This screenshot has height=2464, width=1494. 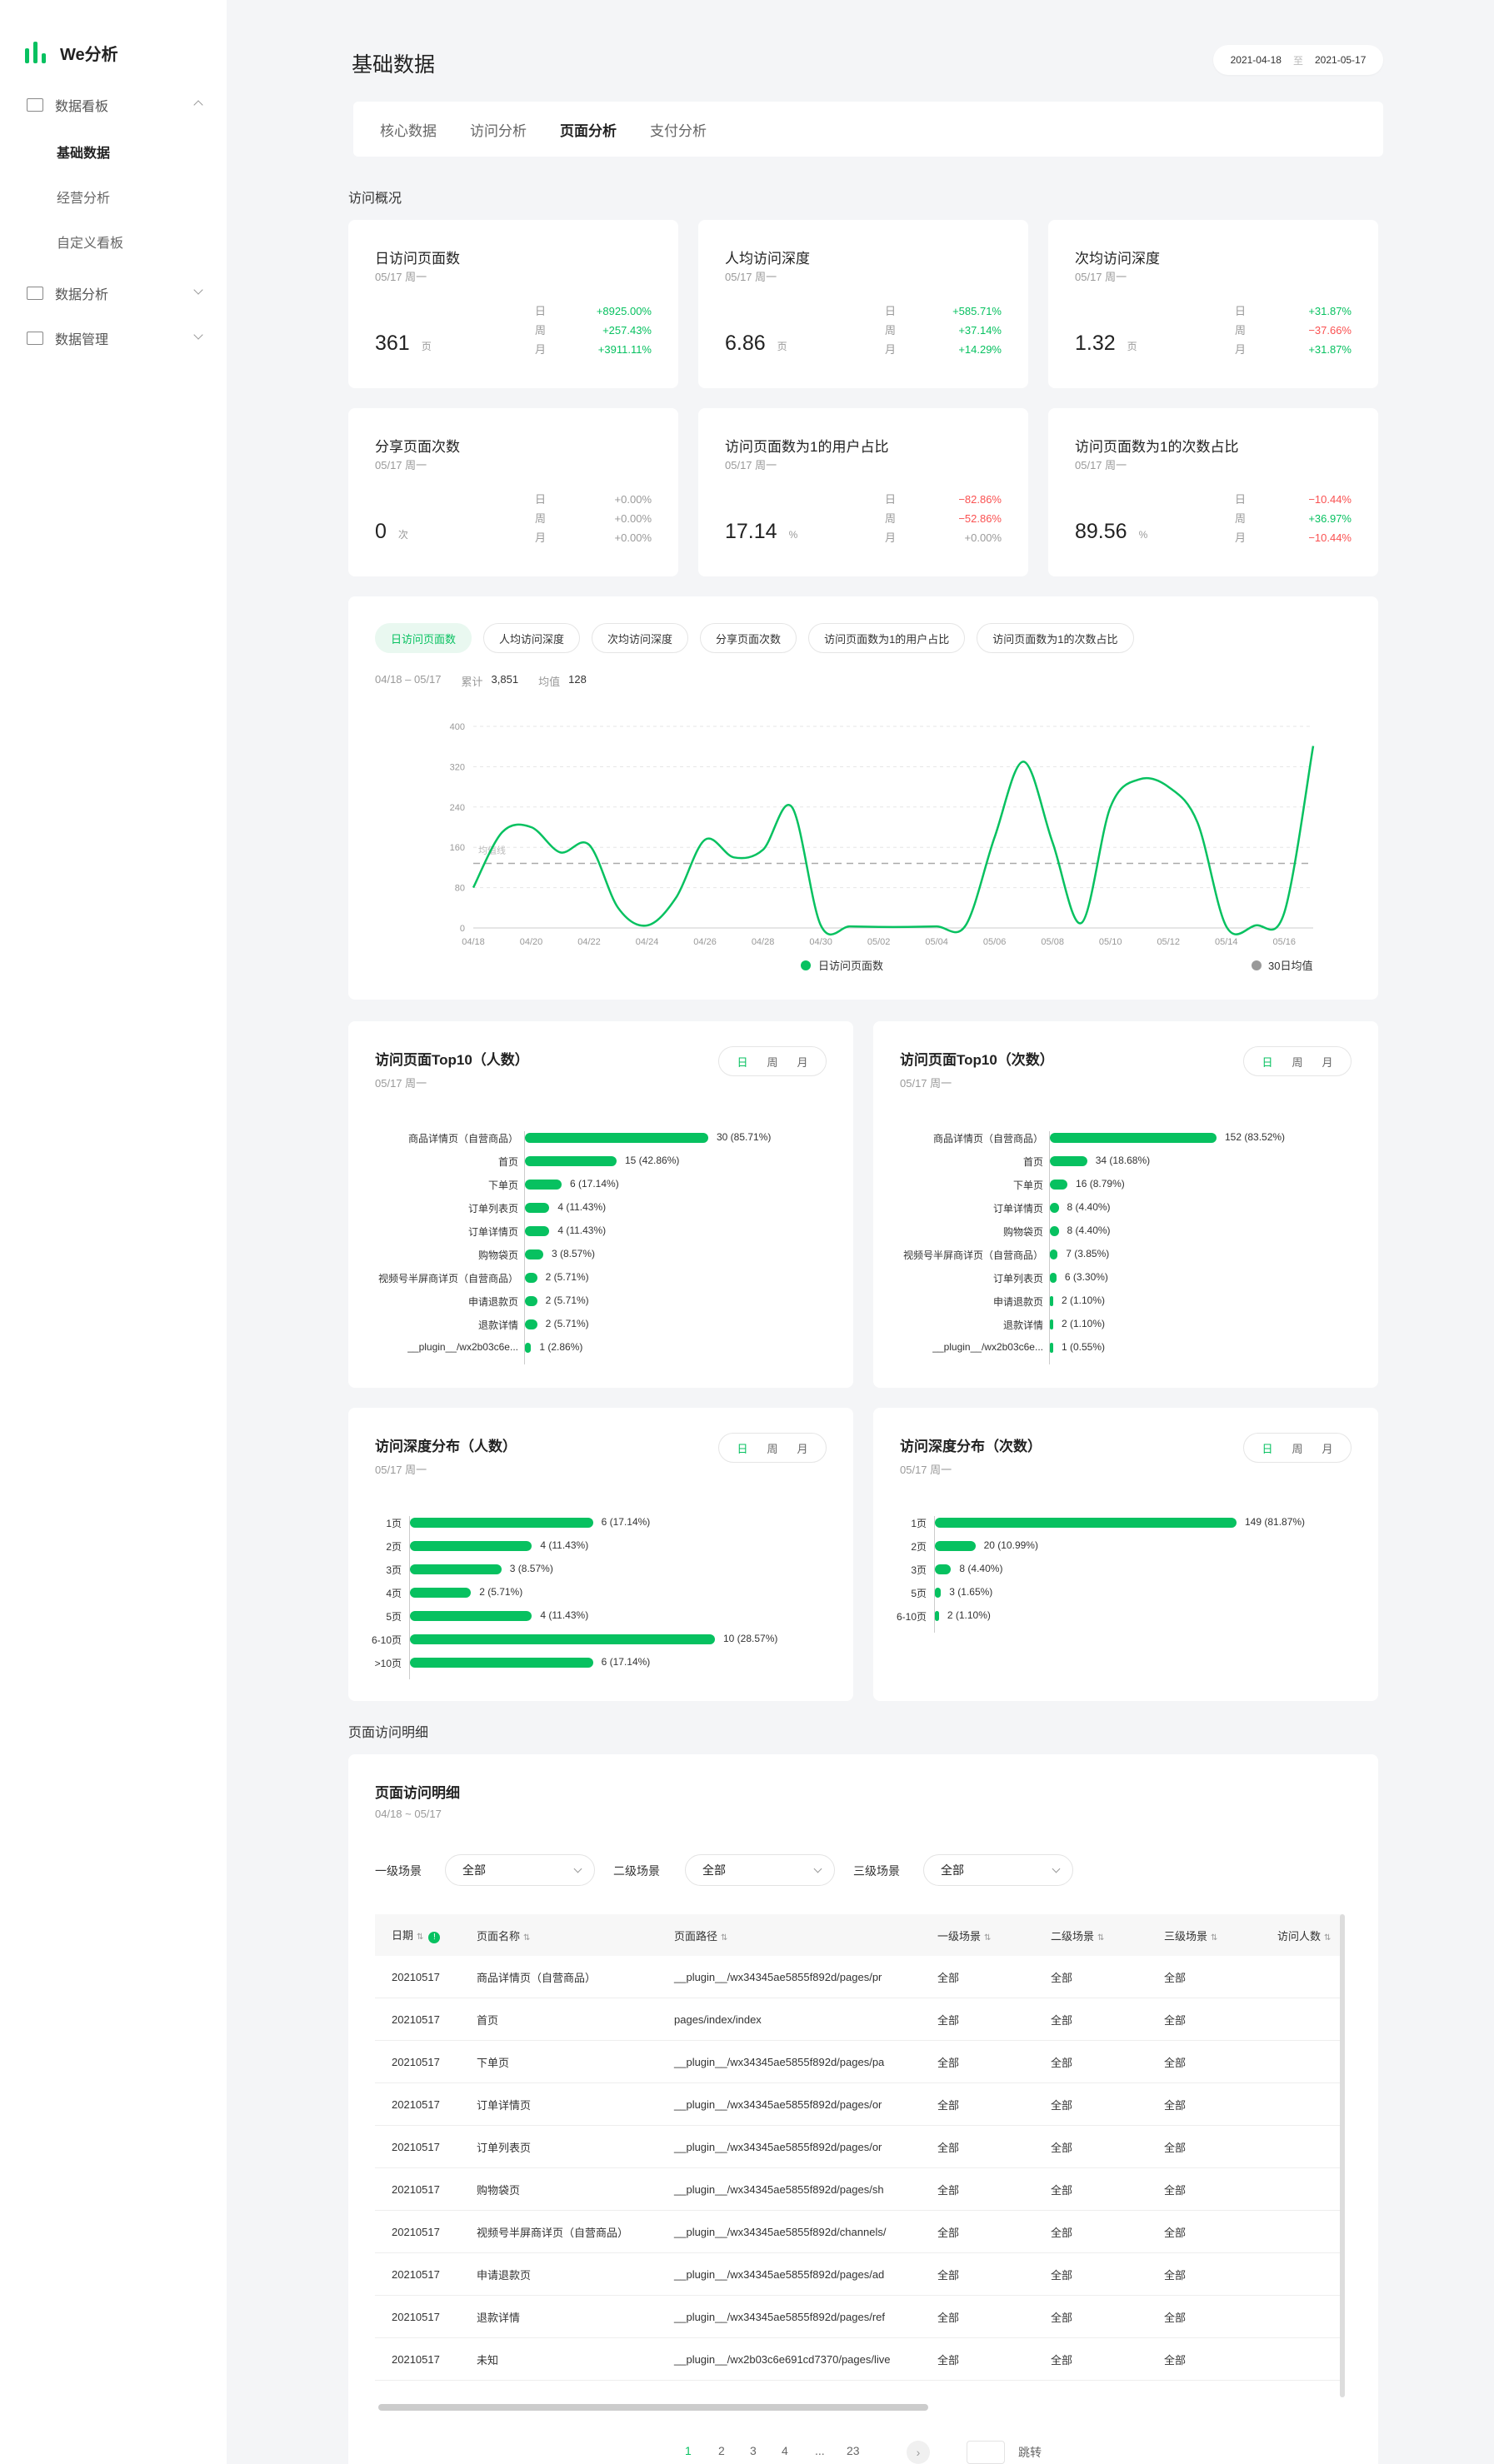 What do you see at coordinates (936, 942) in the screenshot?
I see `x-tick-label: 05/04` at bounding box center [936, 942].